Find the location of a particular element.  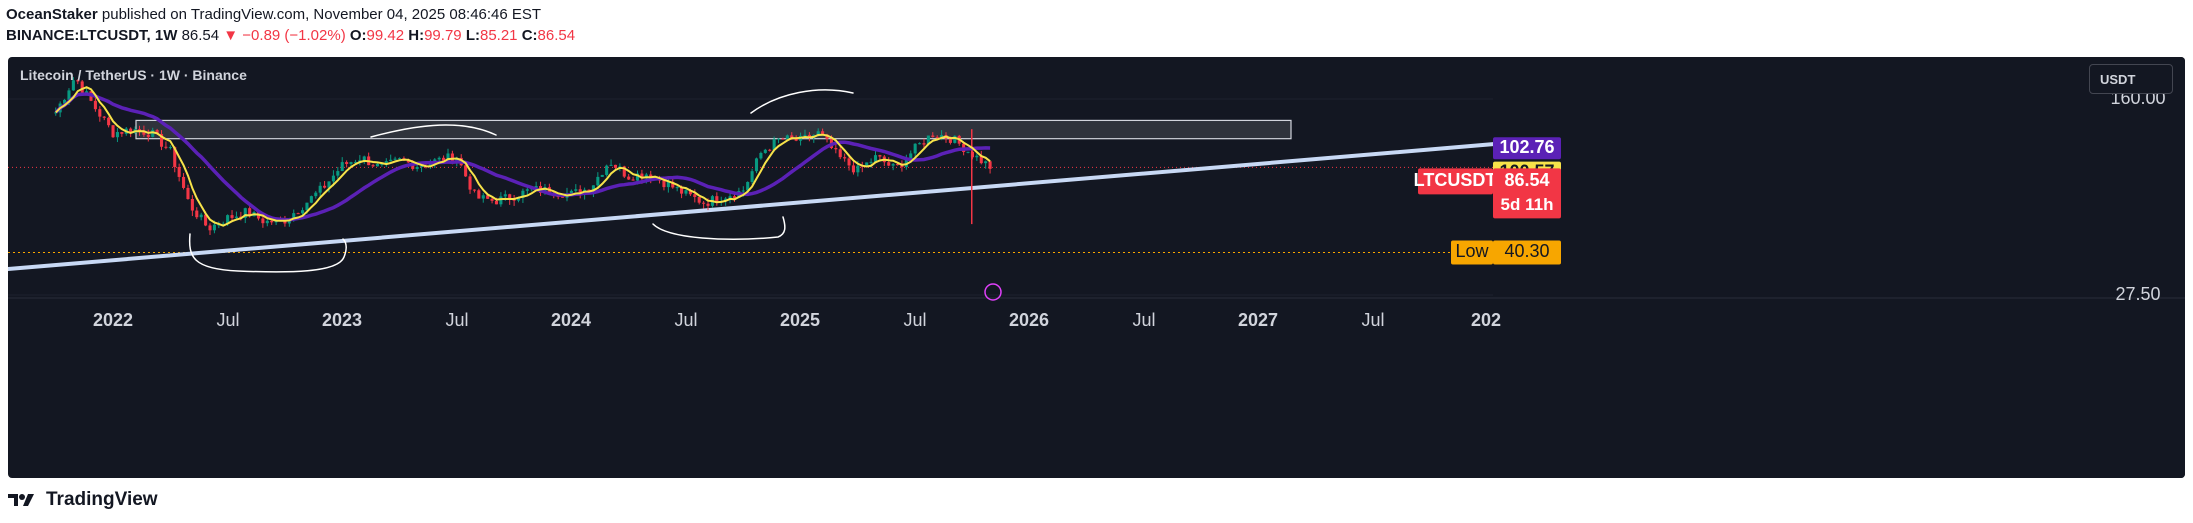

low-label: L: is located at coordinates (473, 35).